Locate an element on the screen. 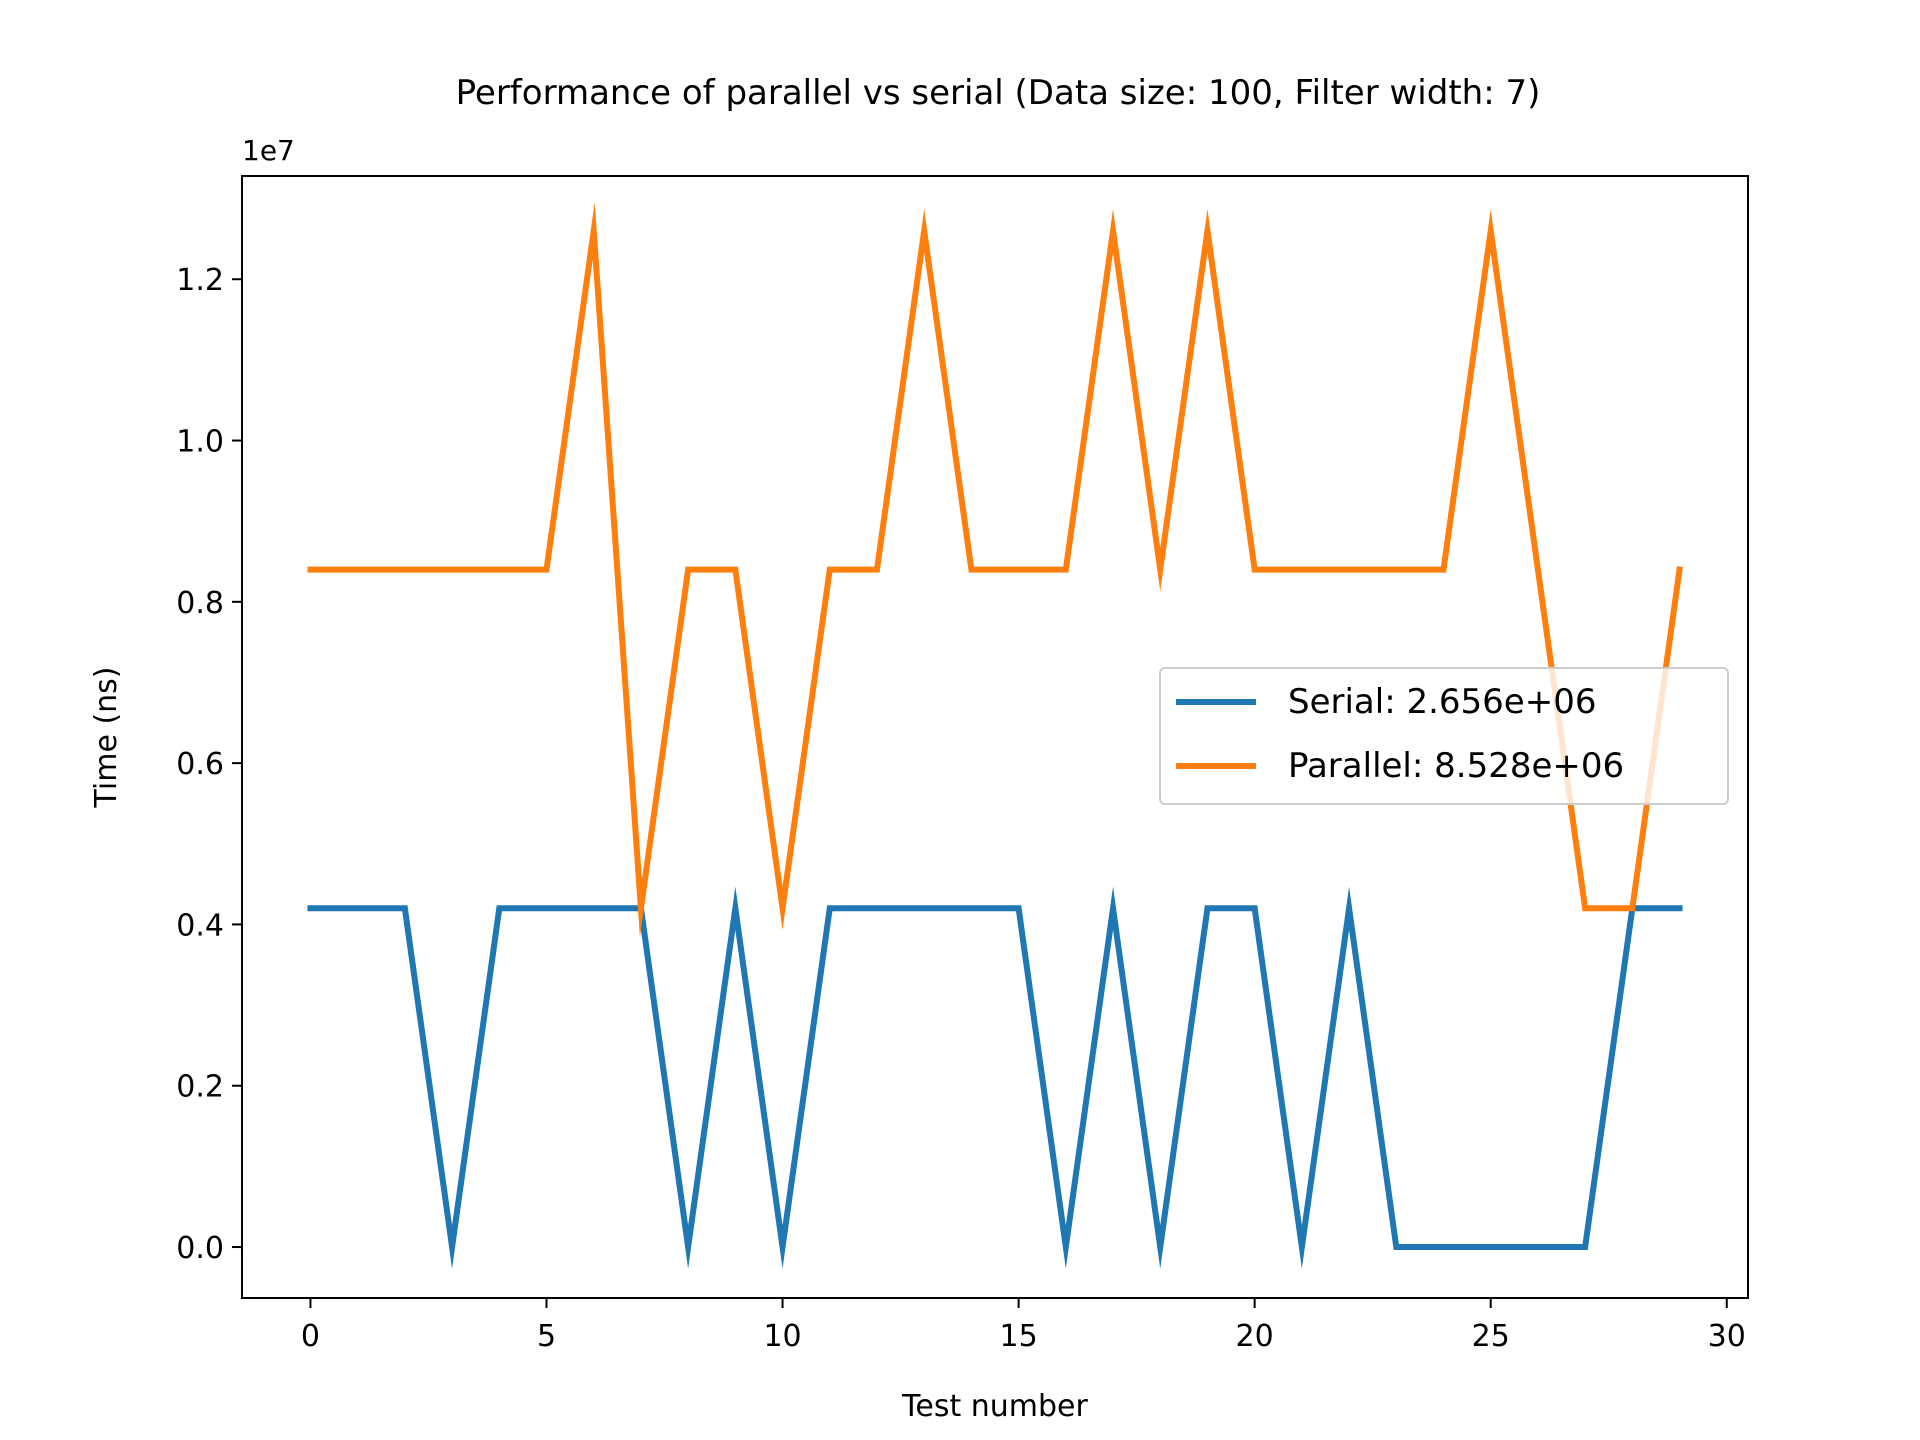 This screenshot has height=1440, width=1920. y-tick-label: 0.2 is located at coordinates (200, 1087).